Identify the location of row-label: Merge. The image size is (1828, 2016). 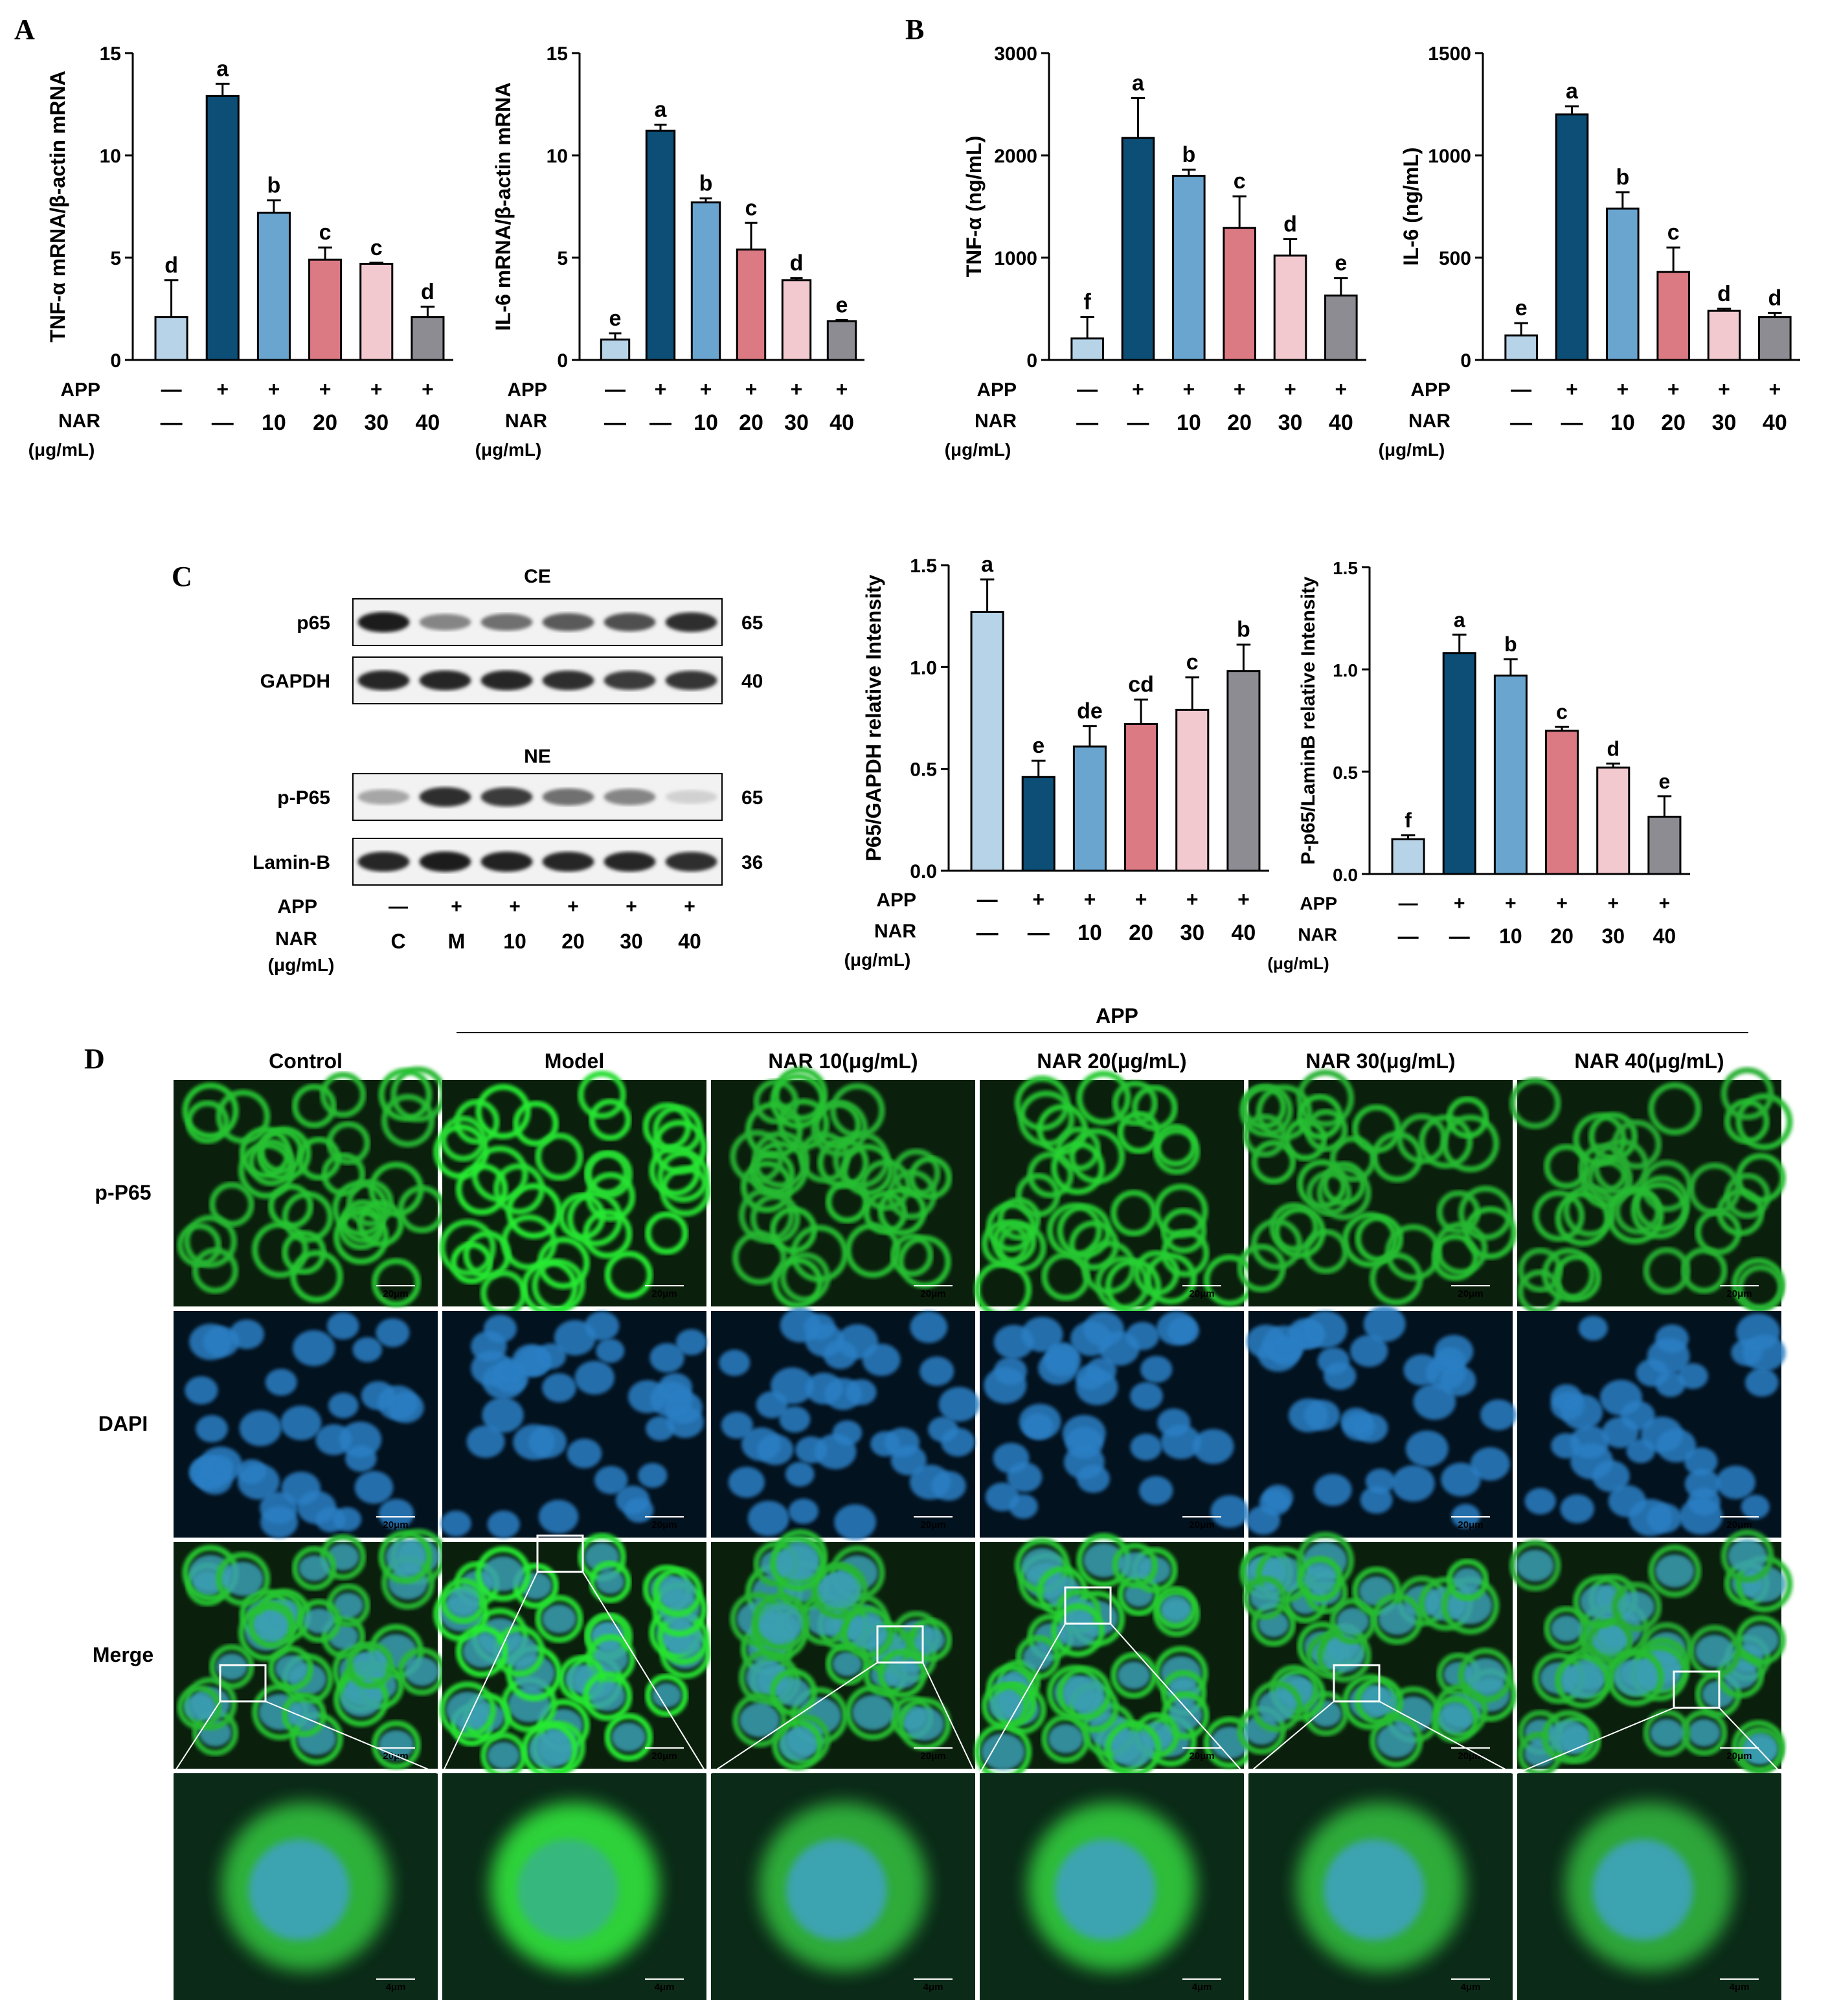
(123, 1655).